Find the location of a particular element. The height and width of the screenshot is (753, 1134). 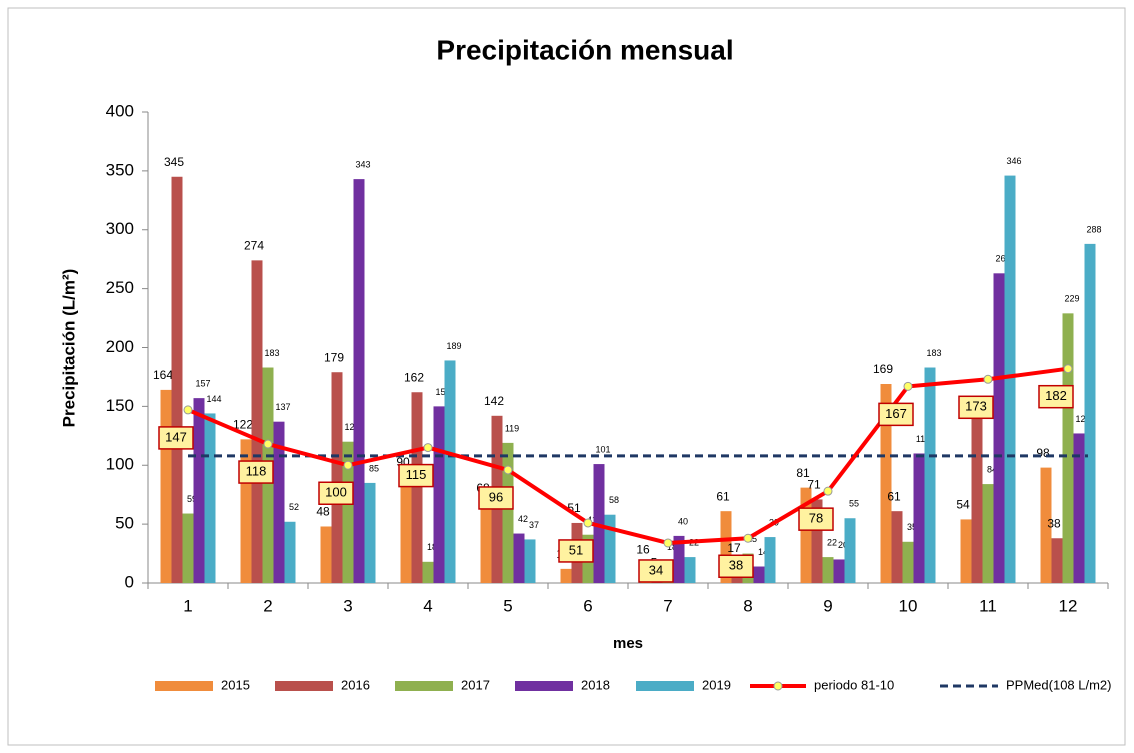

x-tick-label: 4 is located at coordinates (427, 605).